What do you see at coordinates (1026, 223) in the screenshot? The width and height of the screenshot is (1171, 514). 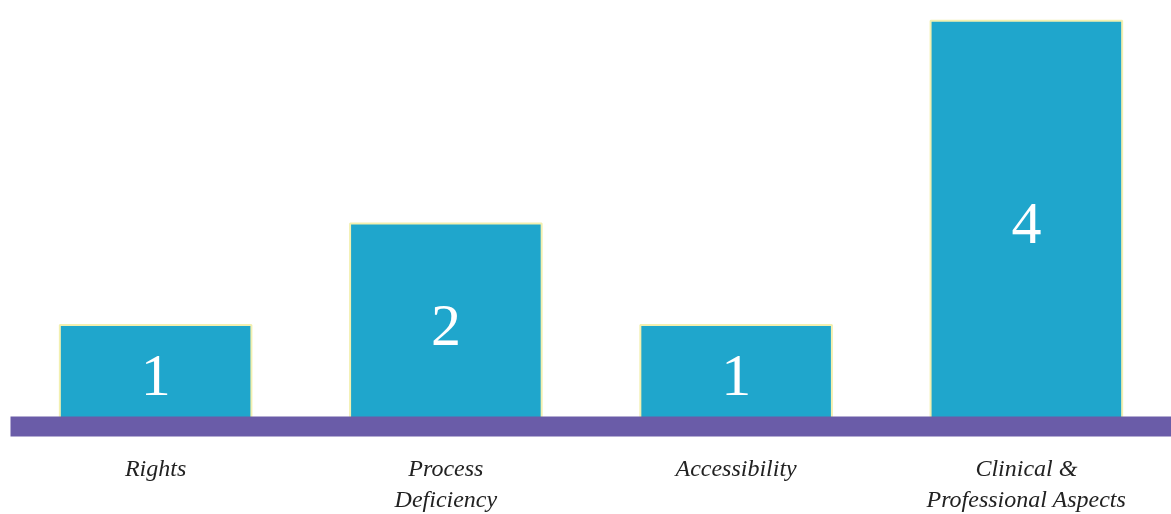 I see `data-label: 4` at bounding box center [1026, 223].